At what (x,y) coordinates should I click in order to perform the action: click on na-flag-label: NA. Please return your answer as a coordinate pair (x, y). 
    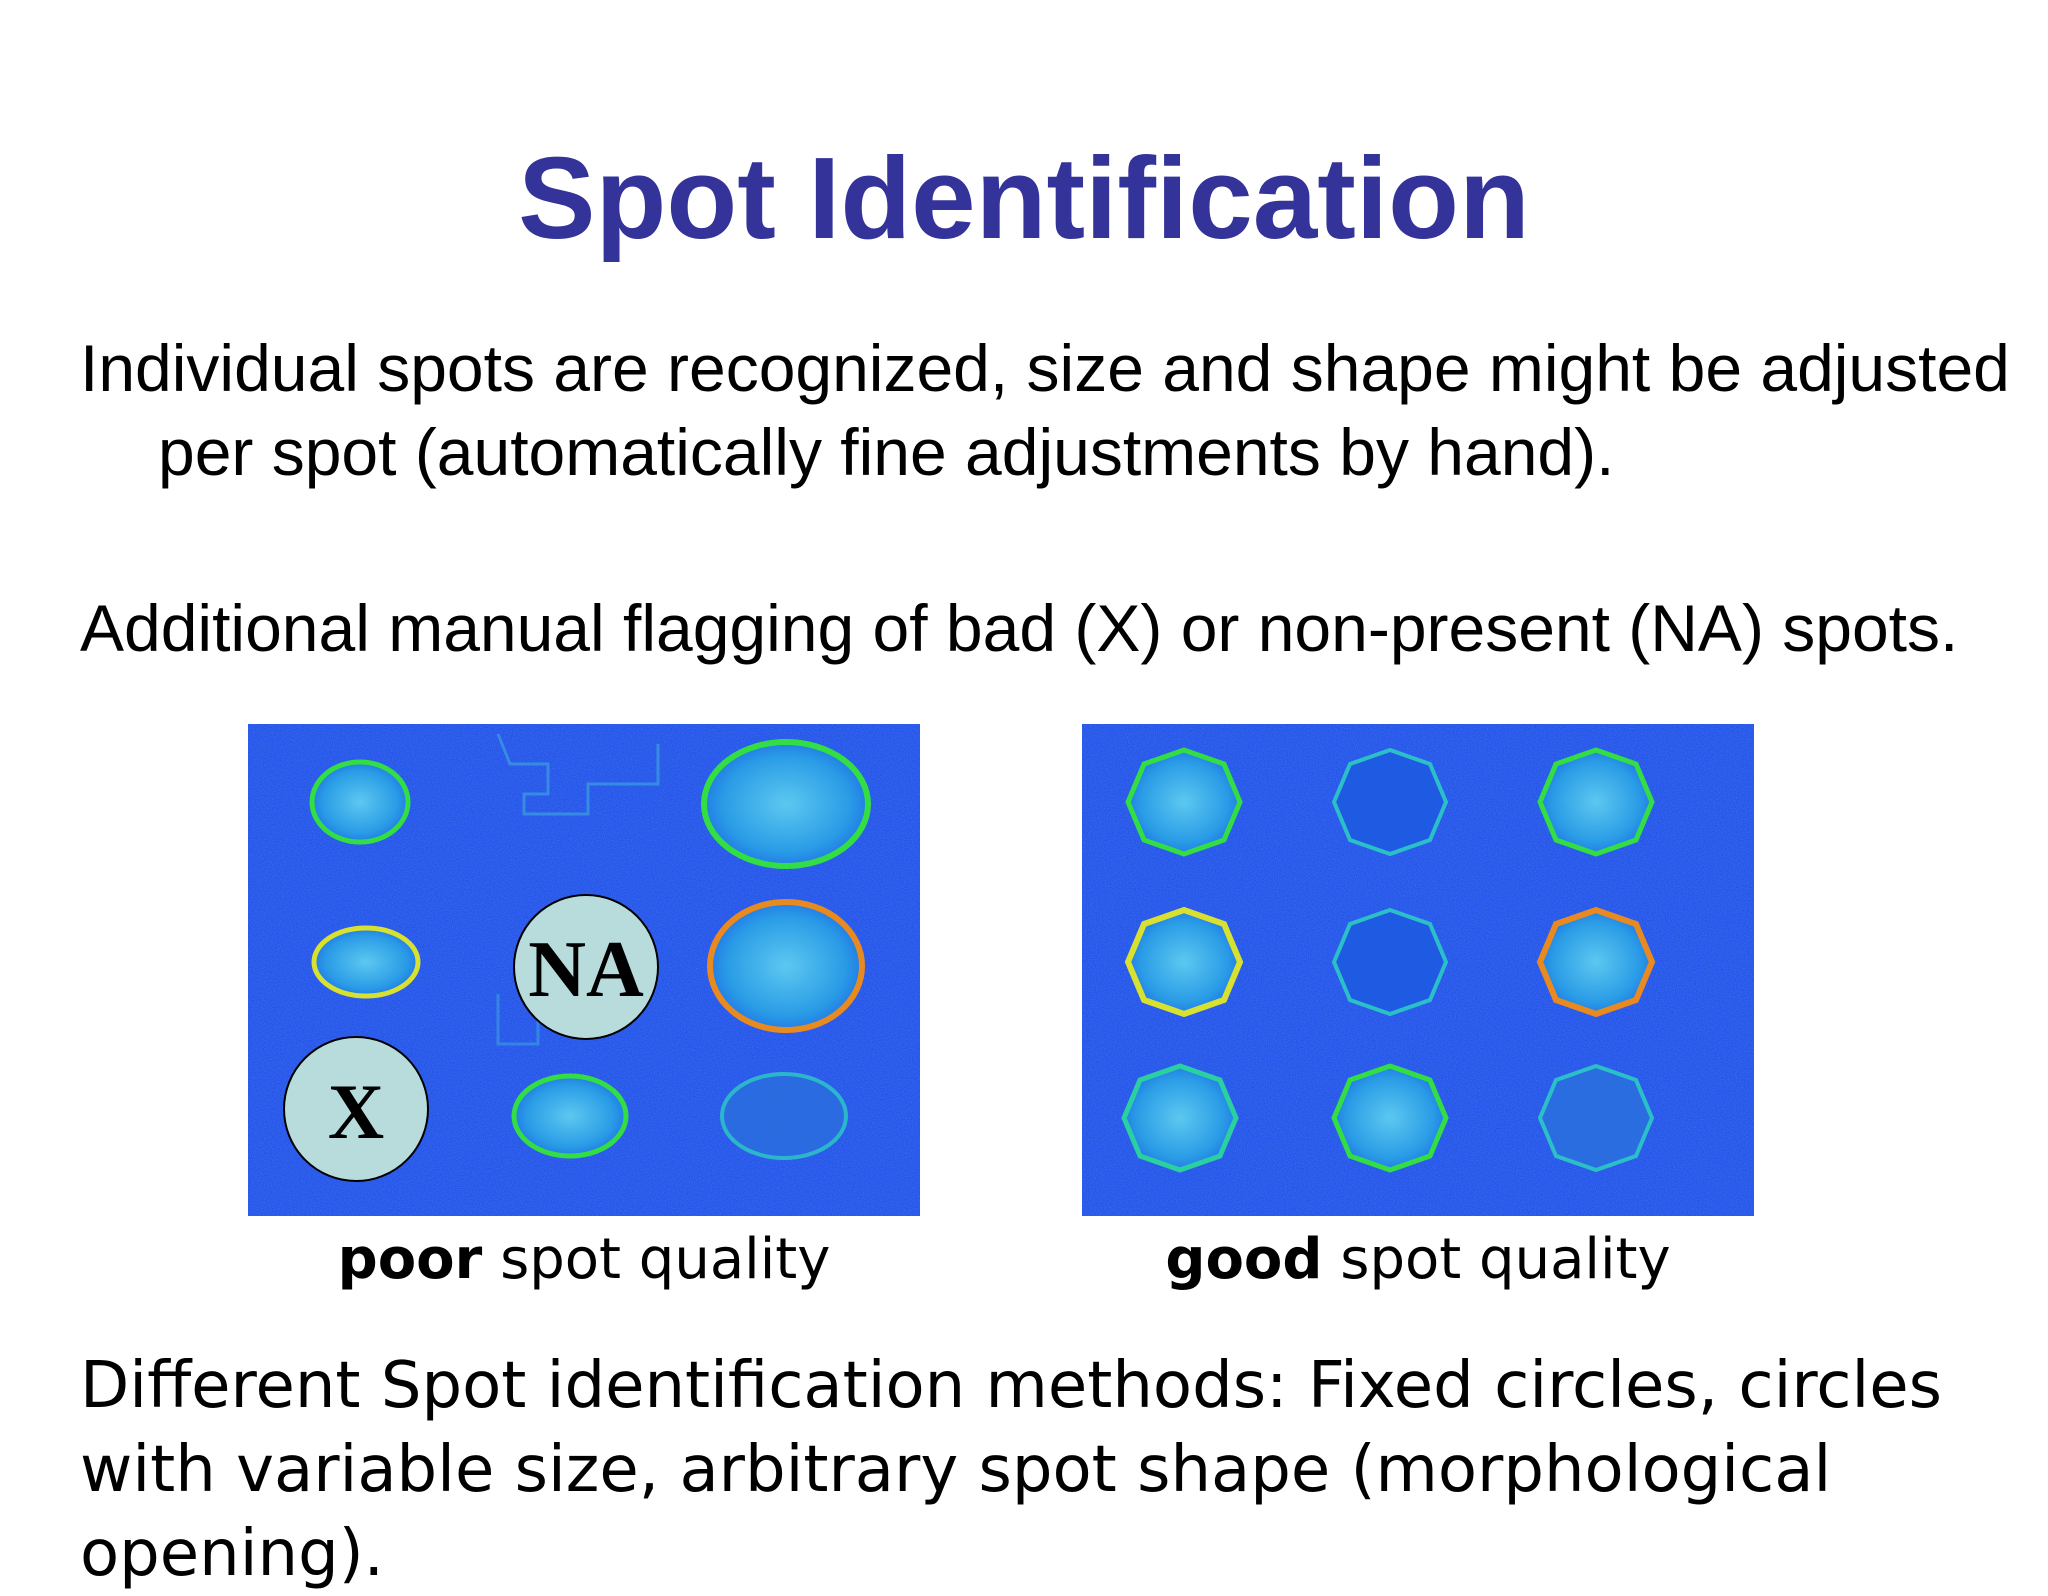
    Looking at the image, I should click on (586, 970).